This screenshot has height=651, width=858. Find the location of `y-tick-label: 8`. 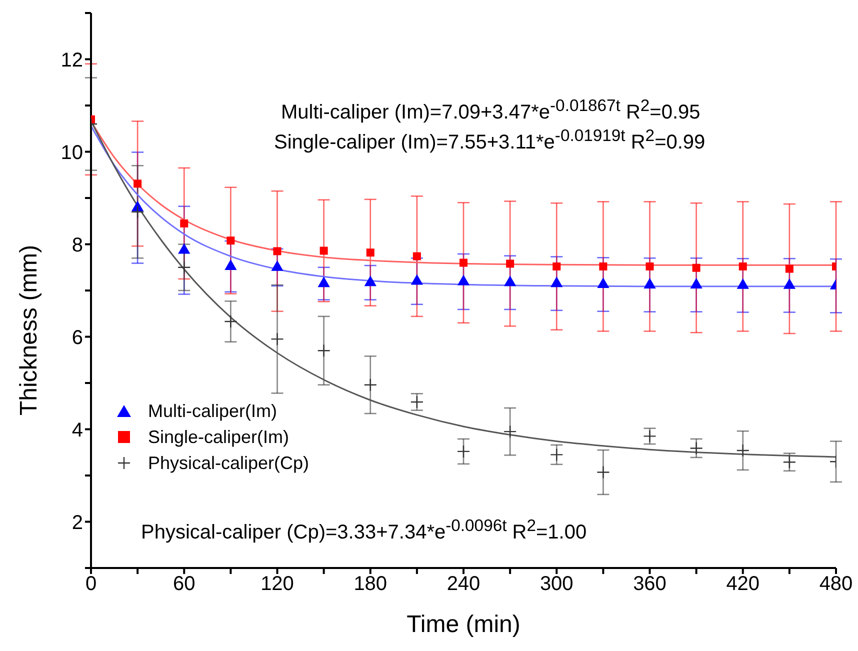

y-tick-label: 8 is located at coordinates (77, 245).